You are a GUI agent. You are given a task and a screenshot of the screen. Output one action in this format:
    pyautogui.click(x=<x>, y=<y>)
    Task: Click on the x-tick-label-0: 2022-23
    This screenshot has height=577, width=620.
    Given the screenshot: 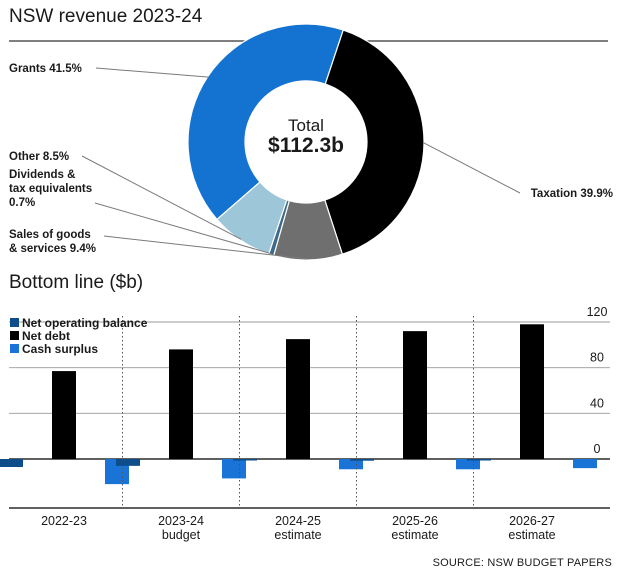 What is the action you would take?
    pyautogui.click(x=64, y=521)
    